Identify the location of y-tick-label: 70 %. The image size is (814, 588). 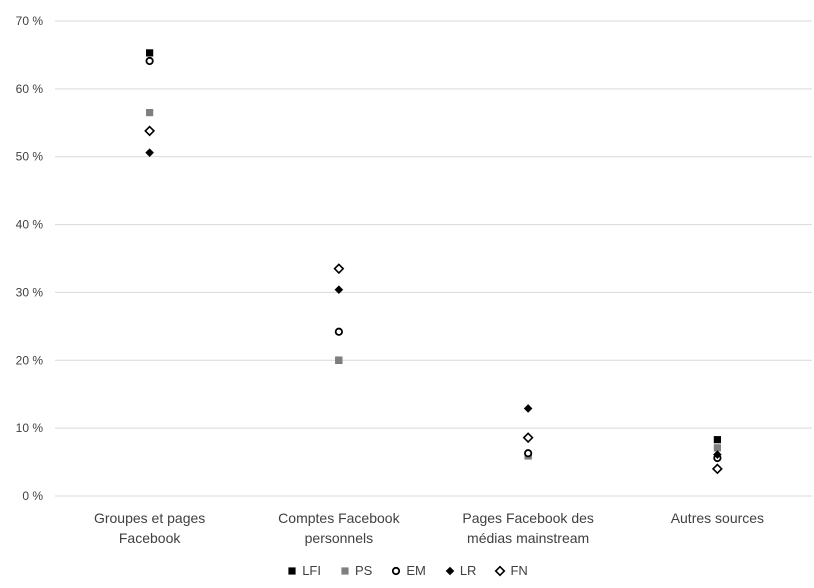
(30, 21).